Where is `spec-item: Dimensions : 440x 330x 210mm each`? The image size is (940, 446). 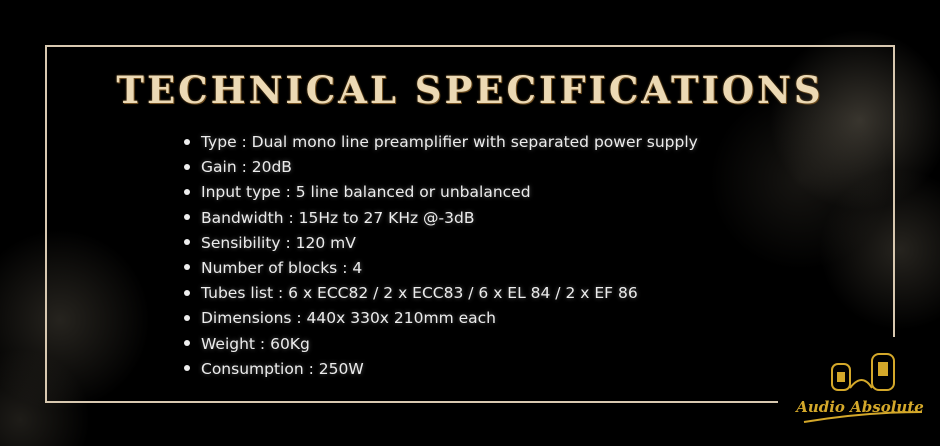 spec-item: Dimensions : 440x 330x 210mm each is located at coordinates (441, 318).